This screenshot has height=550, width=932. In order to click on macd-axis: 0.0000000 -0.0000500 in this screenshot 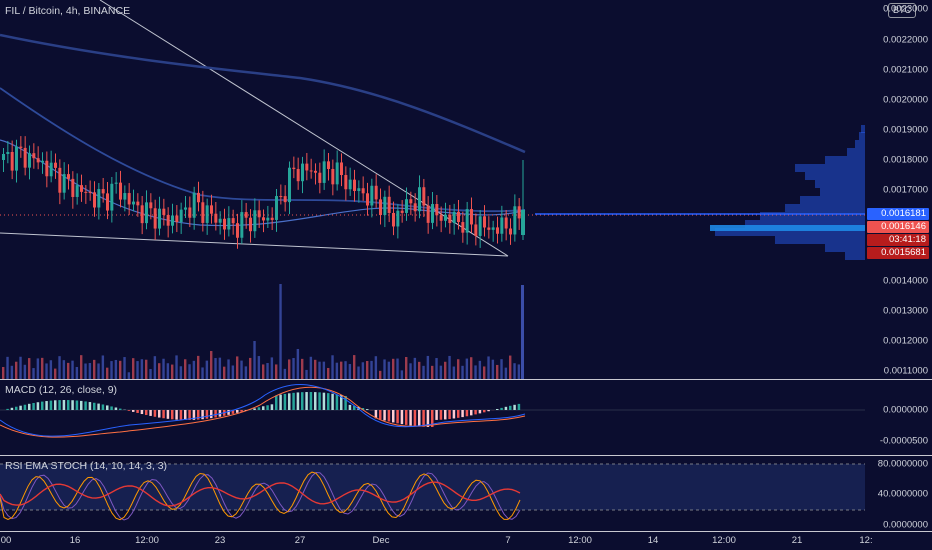, I will do `click(898, 417)`.